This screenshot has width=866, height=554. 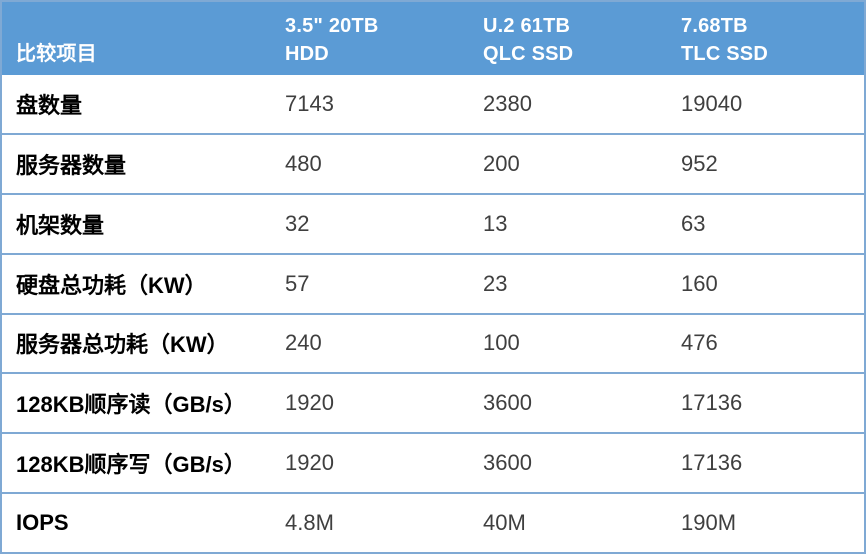 I want to click on cell-value: 13, so click(x=495, y=223).